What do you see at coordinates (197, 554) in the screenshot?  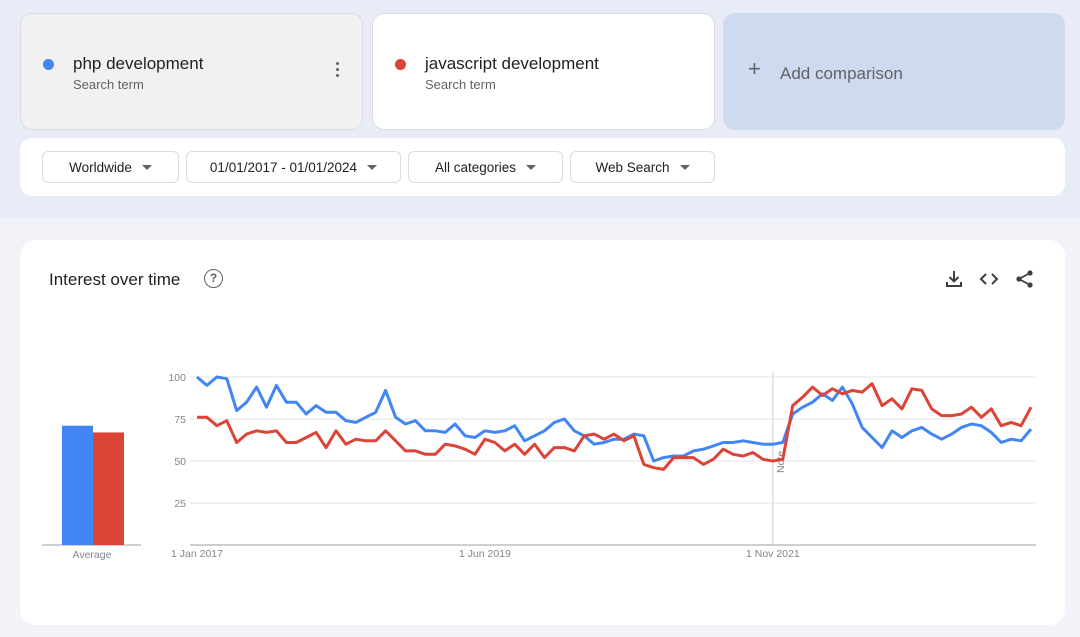 I see `x-tick-label: 1 Jan 2017` at bounding box center [197, 554].